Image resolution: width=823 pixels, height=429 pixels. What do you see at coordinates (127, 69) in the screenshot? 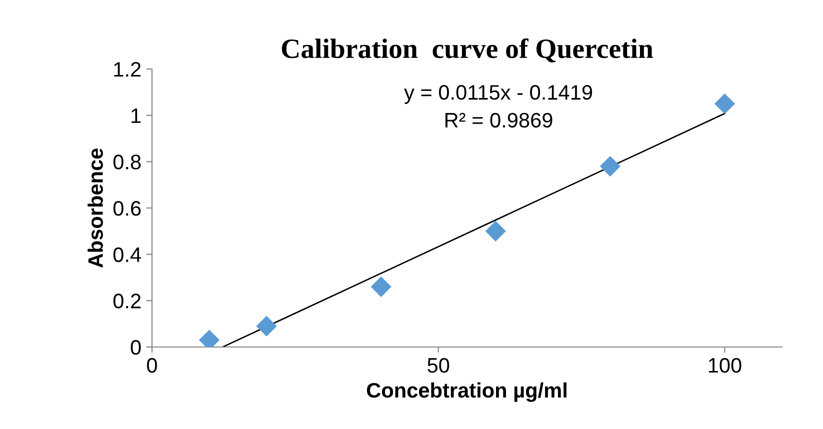
I see `y-tick-label: 1.2` at bounding box center [127, 69].